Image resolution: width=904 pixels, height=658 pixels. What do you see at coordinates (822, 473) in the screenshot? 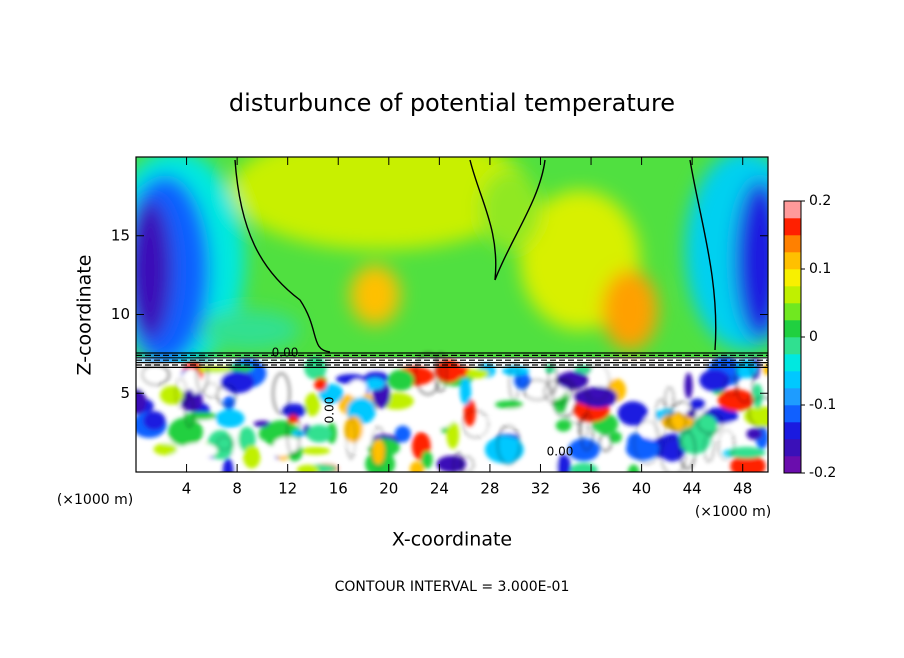
I see `colorbar-tick-label: -0.2` at bounding box center [822, 473].